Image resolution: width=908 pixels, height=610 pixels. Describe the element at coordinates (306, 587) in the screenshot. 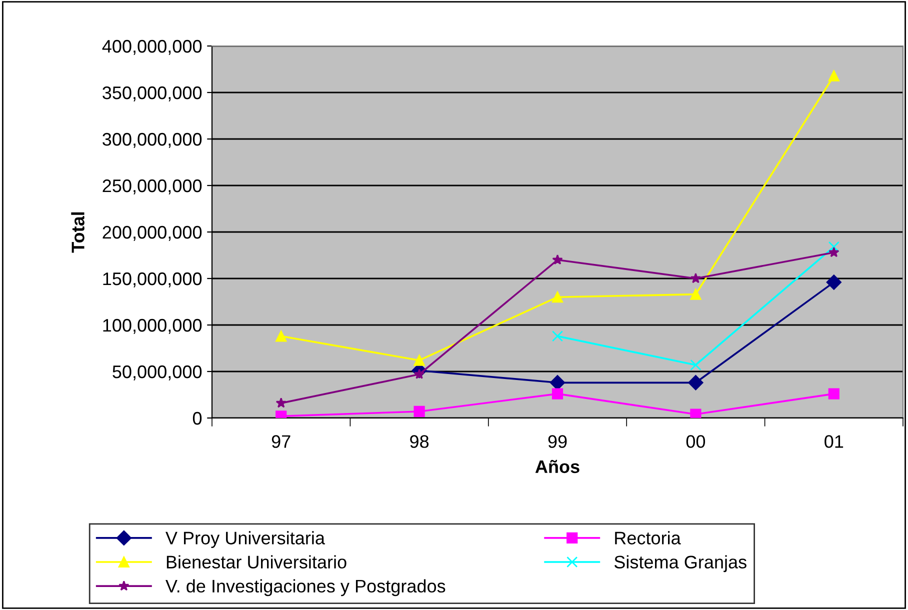

I see `legend-label: V. de Investigaciones y Postgrados` at that location.